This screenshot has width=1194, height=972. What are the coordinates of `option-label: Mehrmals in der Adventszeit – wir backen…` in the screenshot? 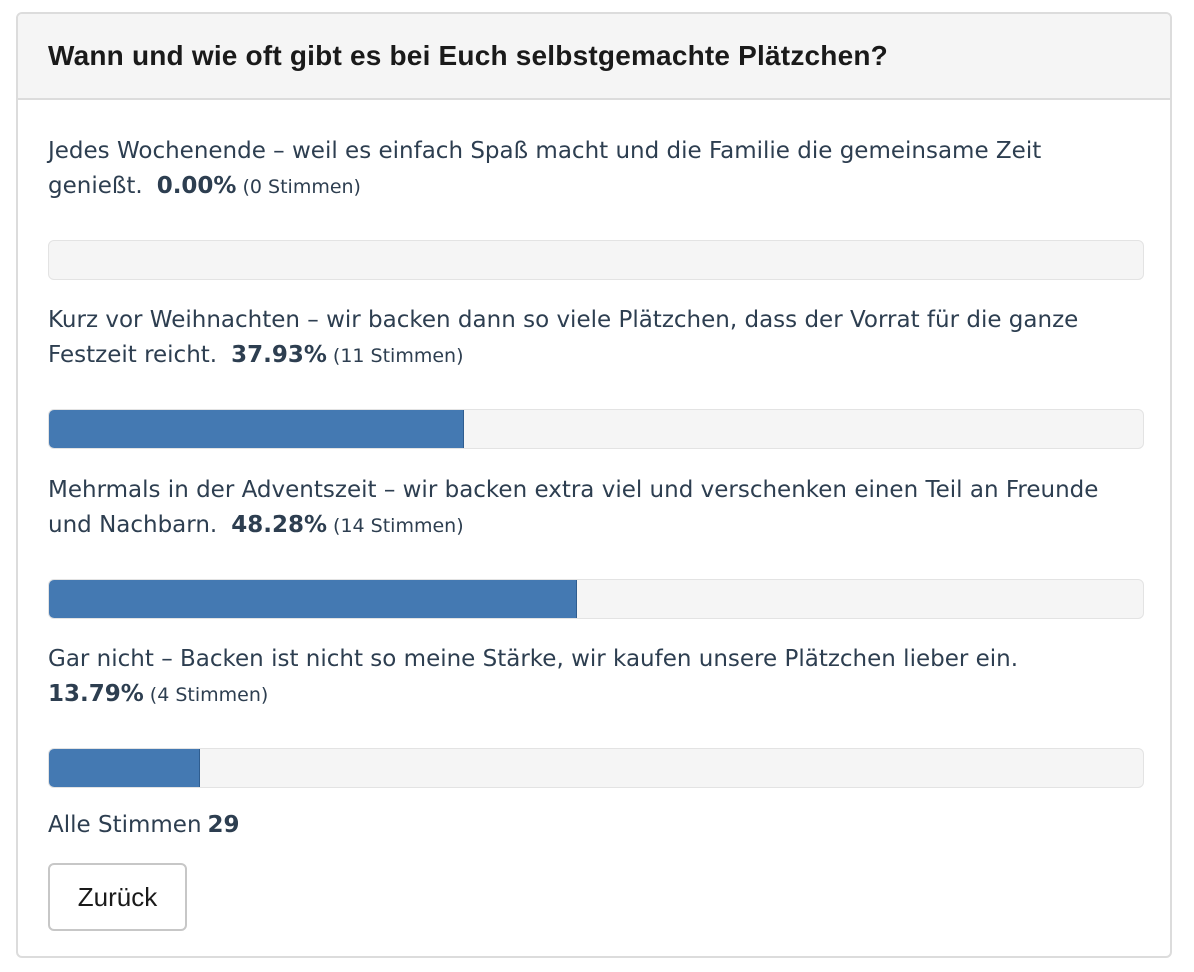 It's located at (596, 508).